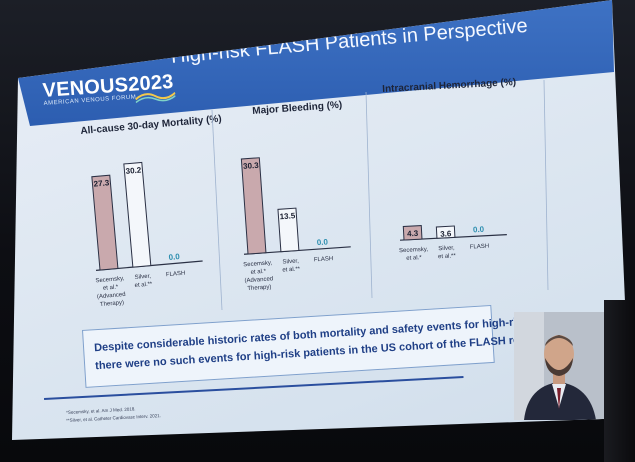 This screenshot has height=462, width=635. I want to click on category-label-2-1-2: et al.*, so click(258, 272).